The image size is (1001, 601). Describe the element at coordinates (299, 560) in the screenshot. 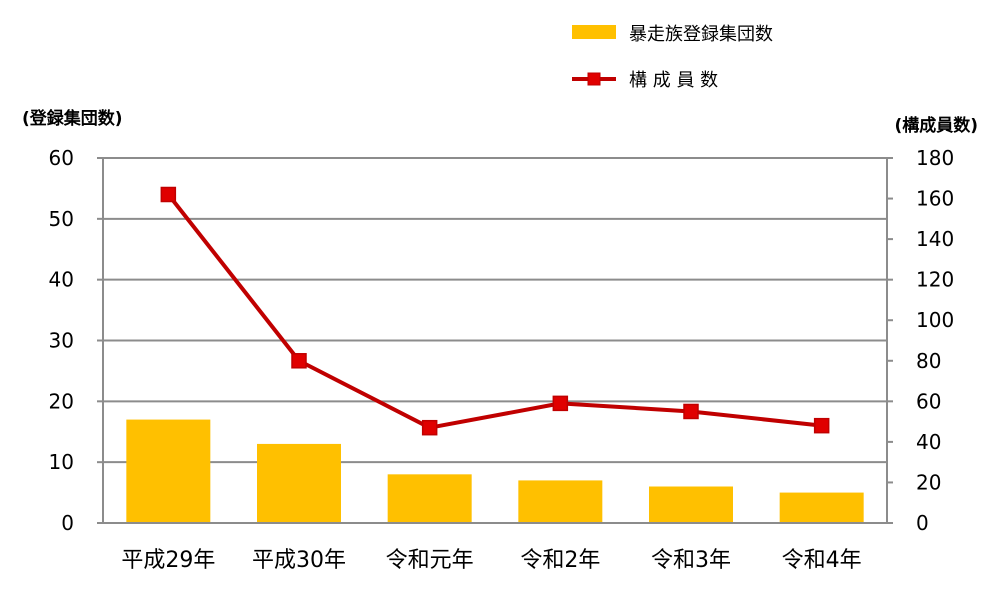

I see `category-label: 平成30年` at that location.